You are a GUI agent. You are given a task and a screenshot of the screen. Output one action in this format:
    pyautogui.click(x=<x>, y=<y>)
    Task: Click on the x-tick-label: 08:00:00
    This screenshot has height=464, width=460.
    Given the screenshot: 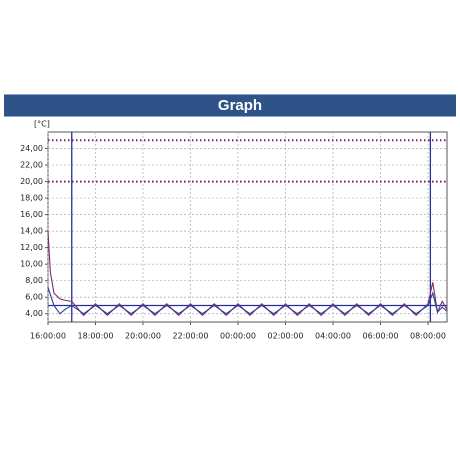 What is the action you would take?
    pyautogui.click(x=428, y=336)
    